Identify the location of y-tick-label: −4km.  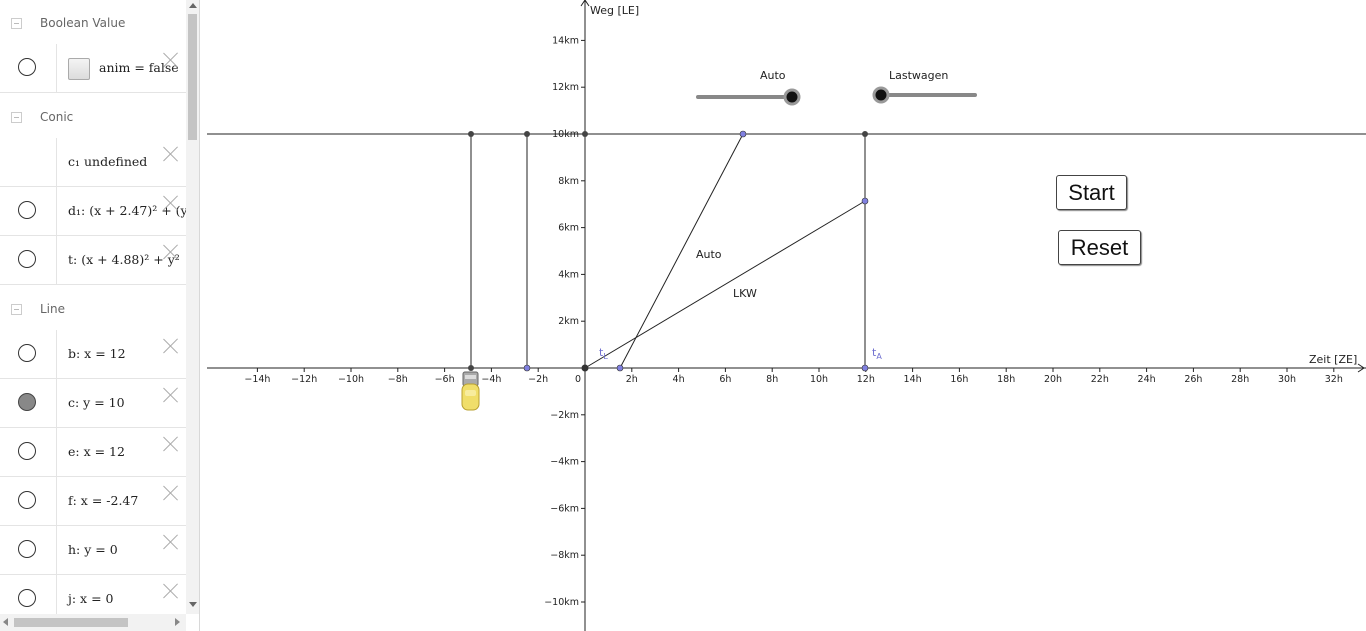
(564, 462).